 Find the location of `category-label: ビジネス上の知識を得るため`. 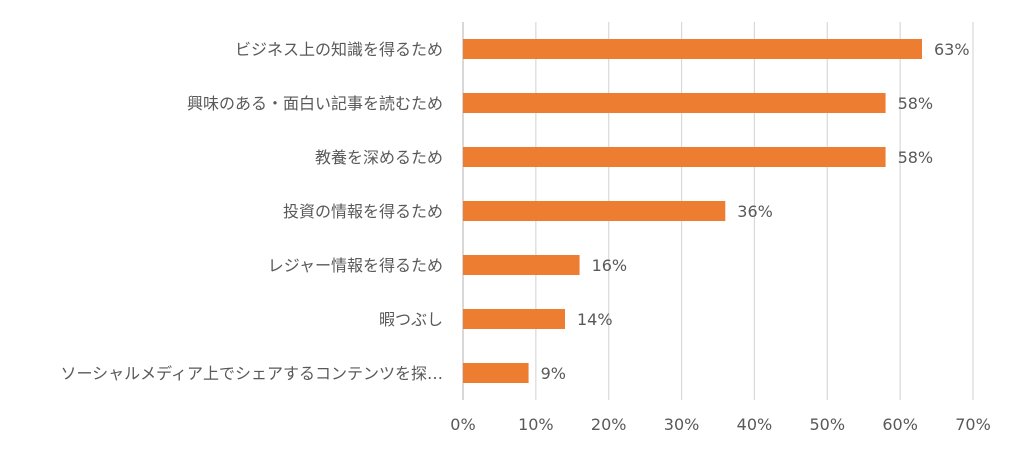

category-label: ビジネス上の知識を得るため is located at coordinates (339, 49).